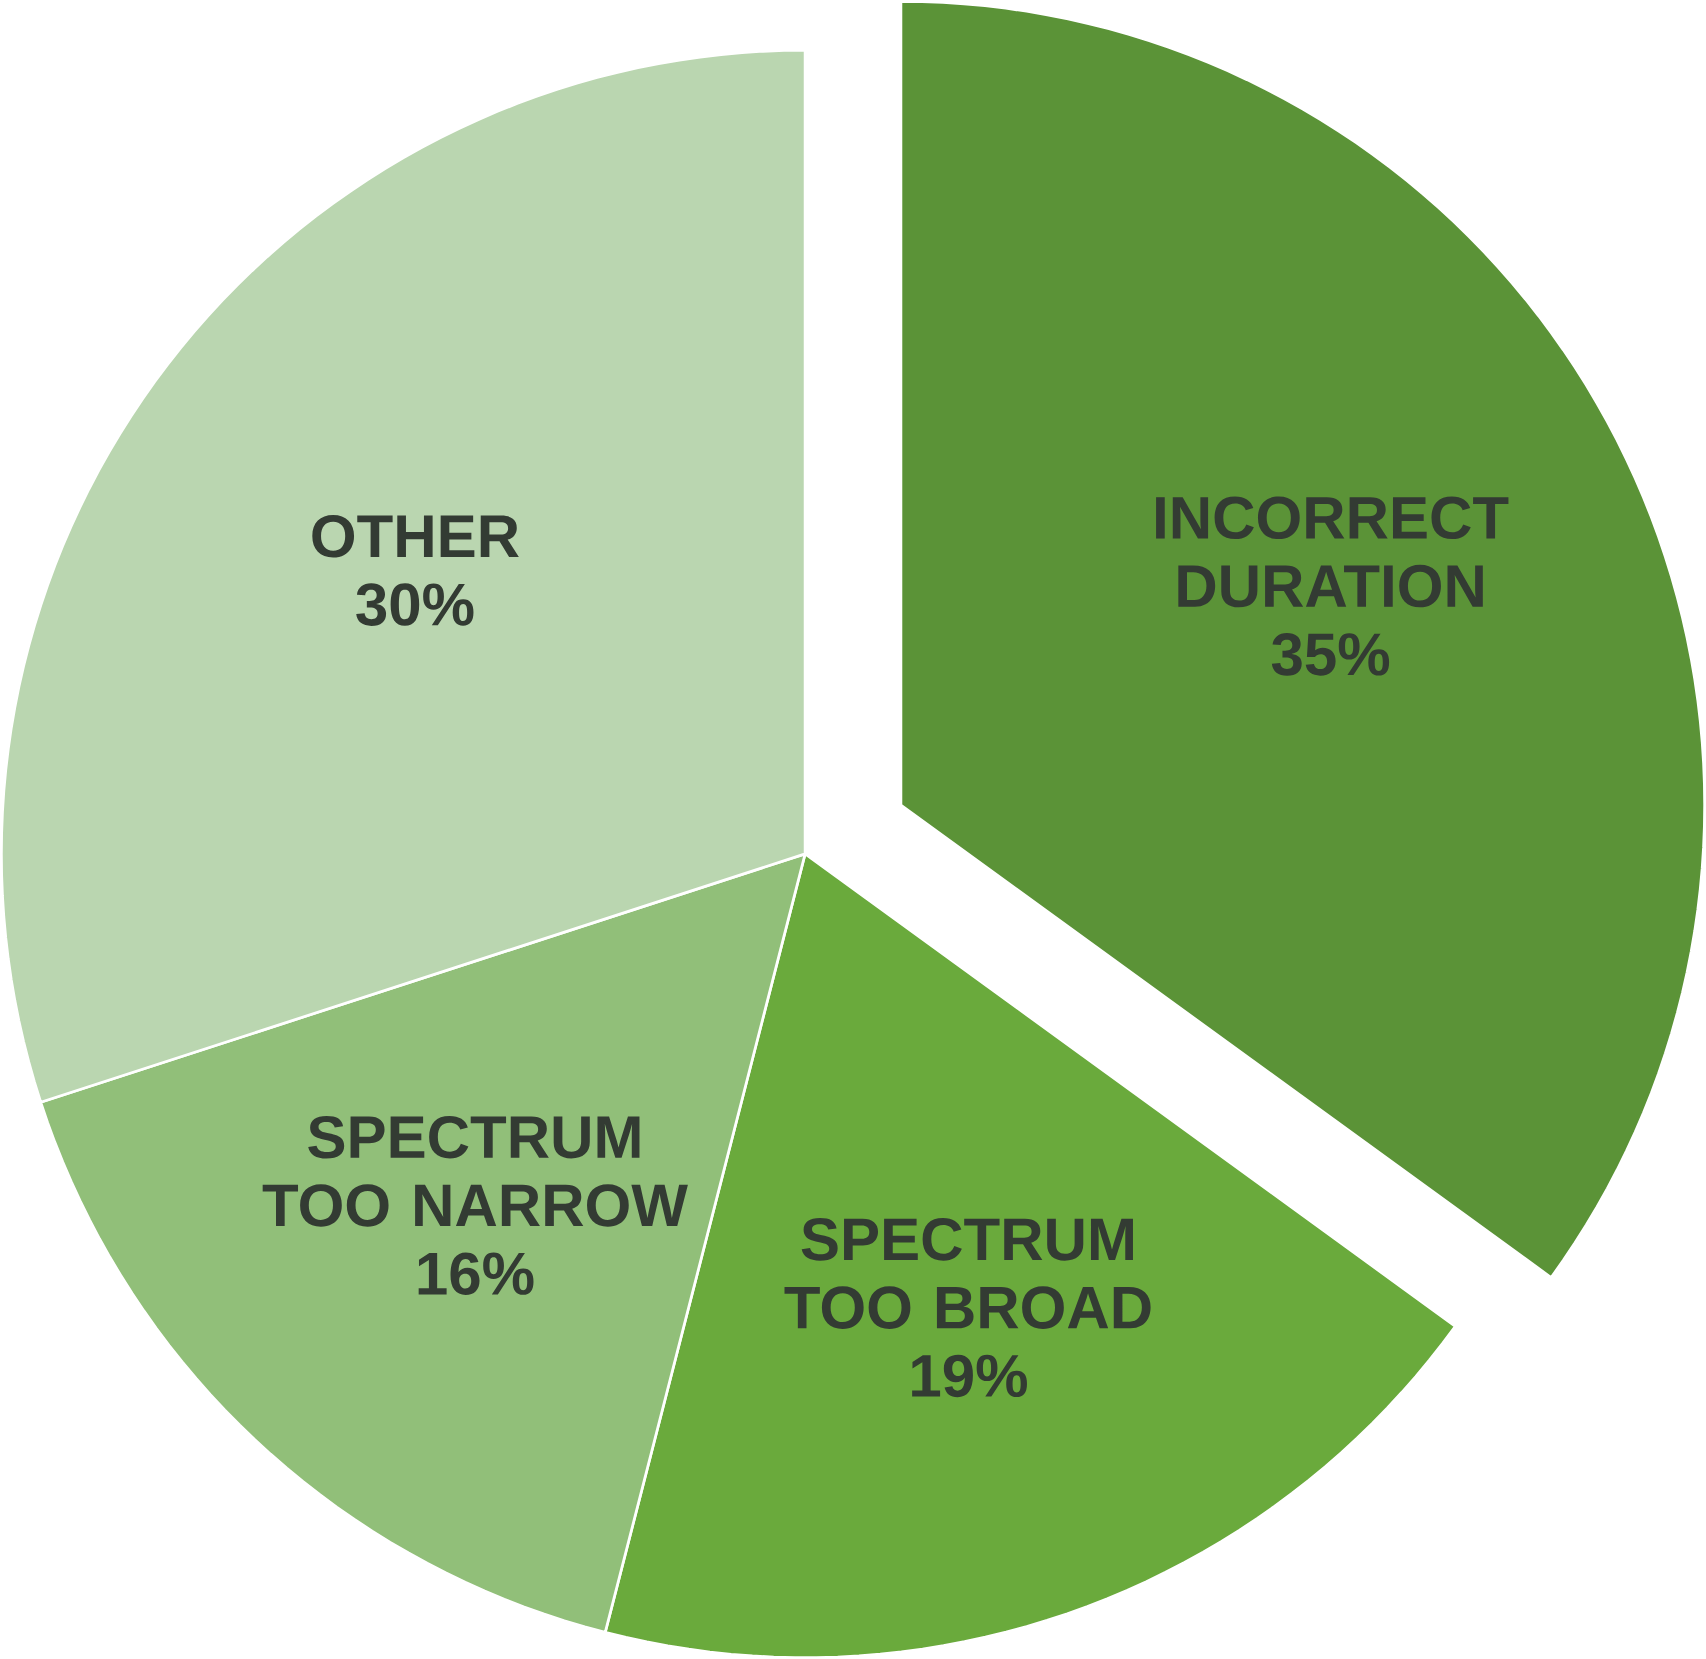 The image size is (1706, 1659). Describe the element at coordinates (969, 1376) in the screenshot. I see `data-label: 19%` at that location.